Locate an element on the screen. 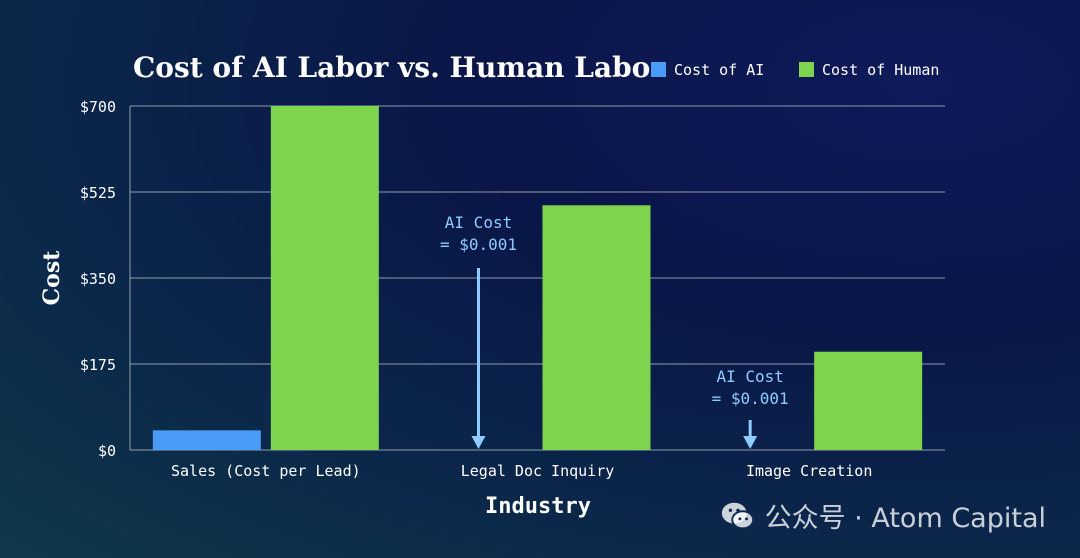 The image size is (1080, 558). y-axis-label: Cost is located at coordinates (52, 278).